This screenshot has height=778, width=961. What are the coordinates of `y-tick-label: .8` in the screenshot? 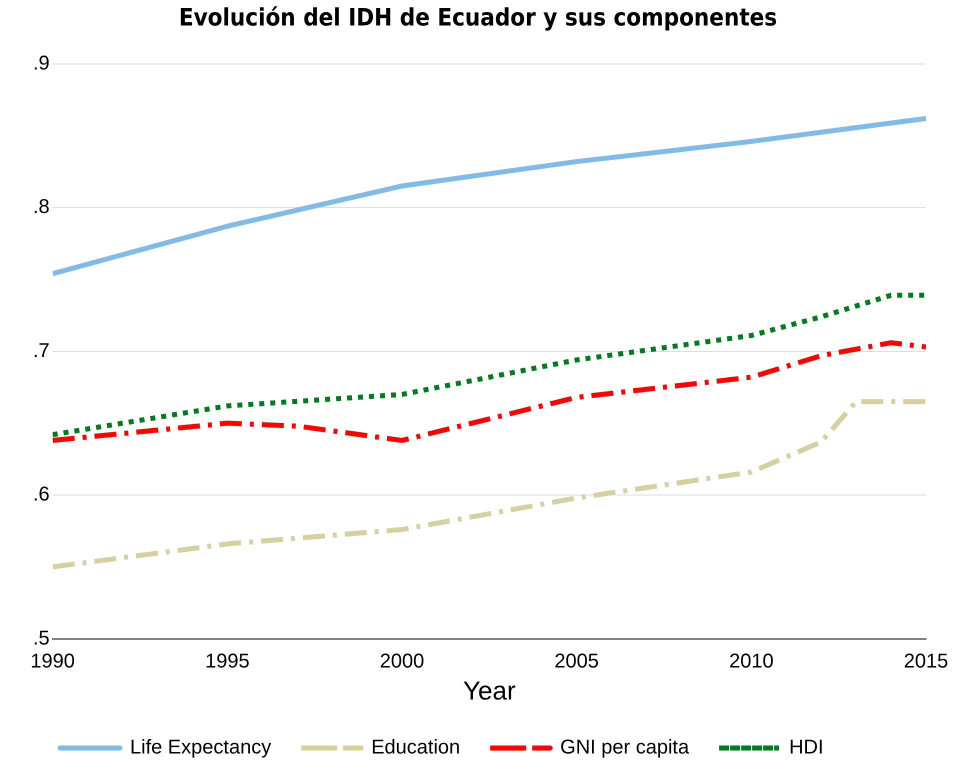 It's located at (41, 207).